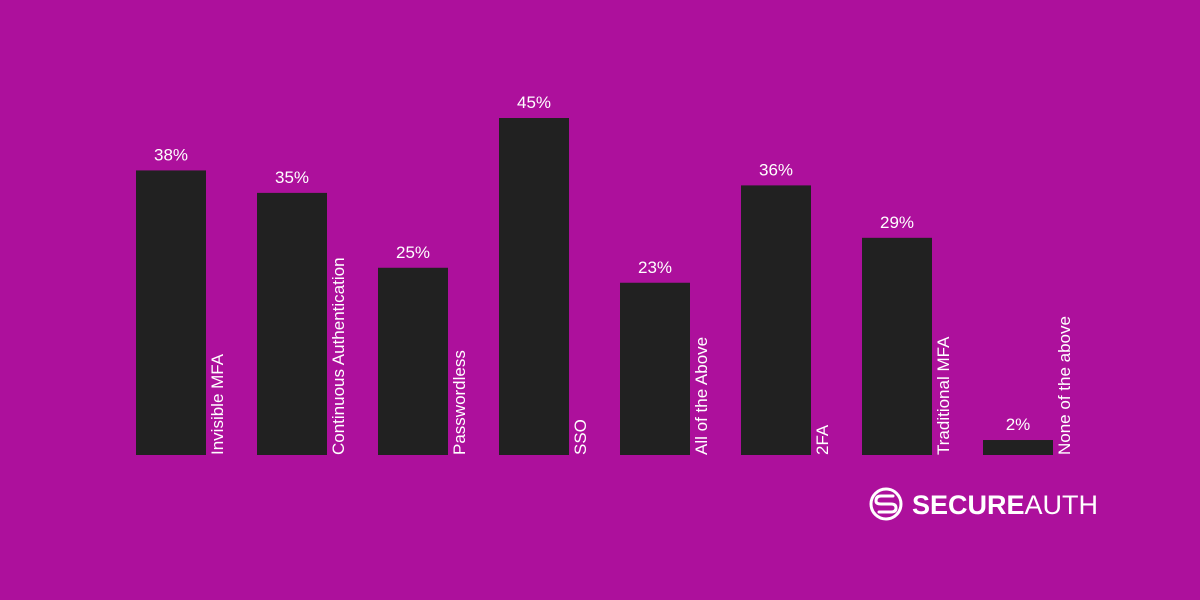 This screenshot has width=1200, height=600. I want to click on category-label: Passwordless, so click(459, 402).